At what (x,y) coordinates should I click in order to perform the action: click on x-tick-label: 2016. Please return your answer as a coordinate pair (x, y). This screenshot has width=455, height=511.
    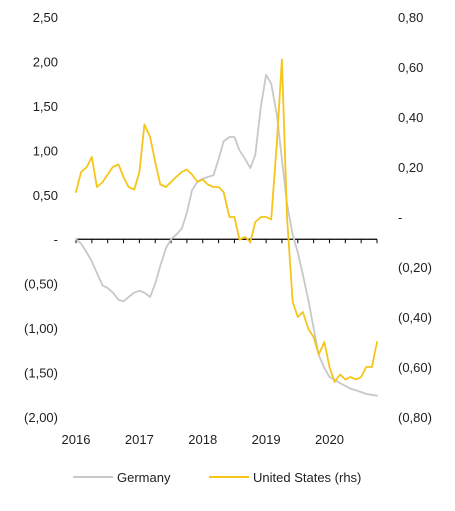
    Looking at the image, I should click on (76, 439).